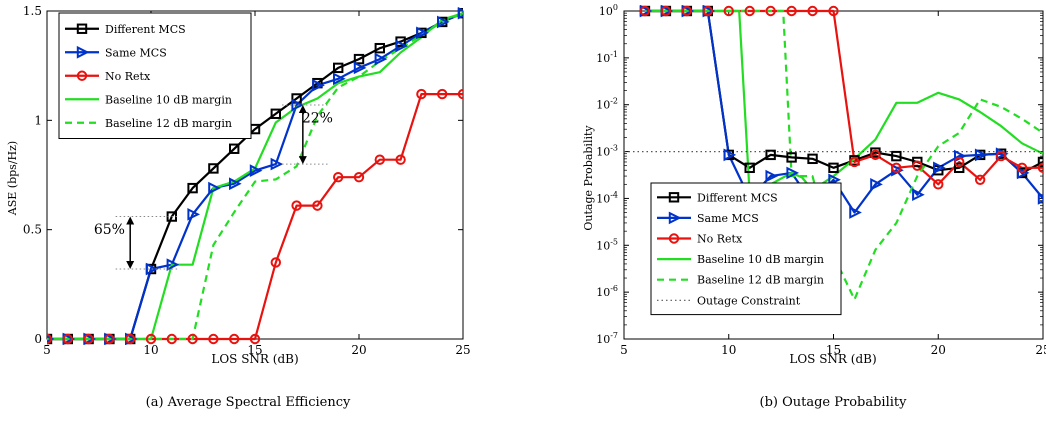 This screenshot has height=424, width=1046. What do you see at coordinates (248, 402) in the screenshot?
I see `caption-a: (a) Average Spectral Efficiency` at bounding box center [248, 402].